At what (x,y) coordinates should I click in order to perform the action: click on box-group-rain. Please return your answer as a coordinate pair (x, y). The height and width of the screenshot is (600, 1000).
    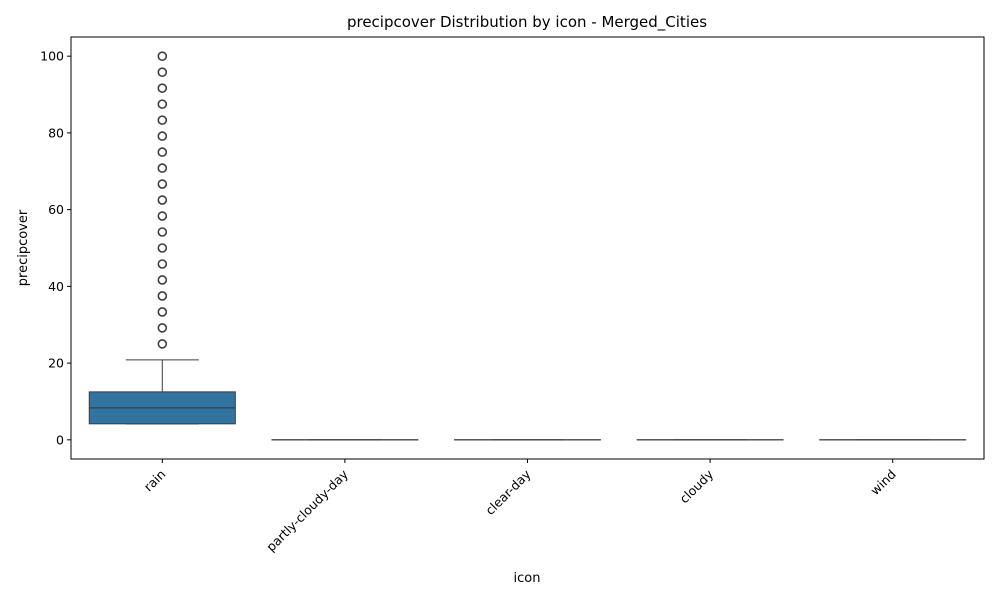
    Looking at the image, I should click on (162, 238).